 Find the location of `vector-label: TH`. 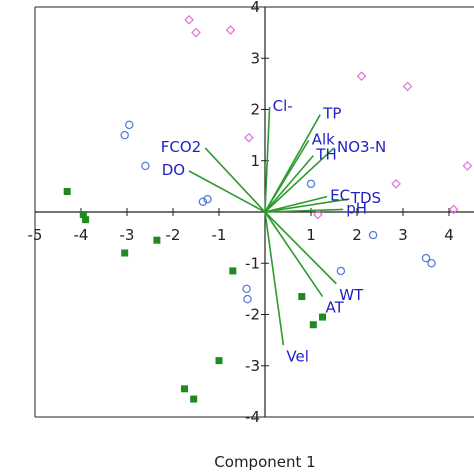

vector-label: TH is located at coordinates (325, 155).